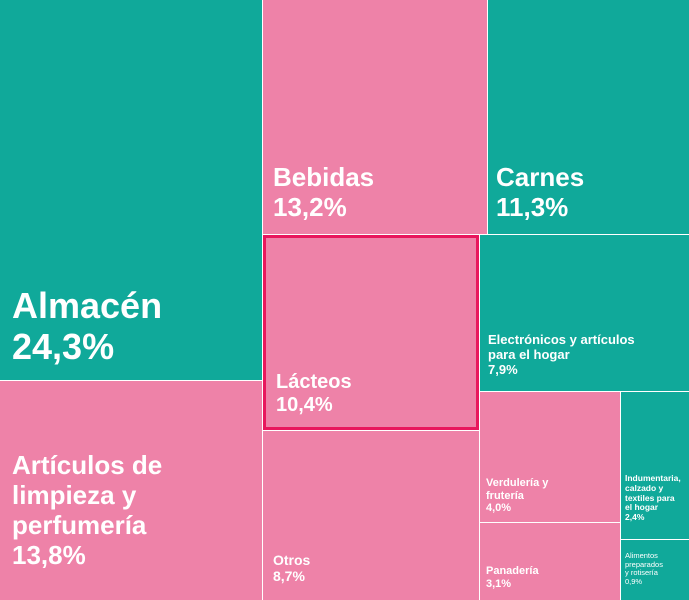 This screenshot has width=689, height=600. Describe the element at coordinates (304, 405) in the screenshot. I see `tile-value: 10,4%` at that location.